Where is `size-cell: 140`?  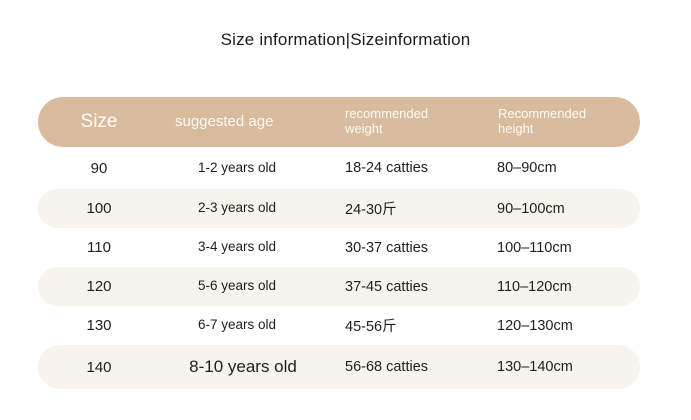
size-cell: 140 is located at coordinates (99, 367).